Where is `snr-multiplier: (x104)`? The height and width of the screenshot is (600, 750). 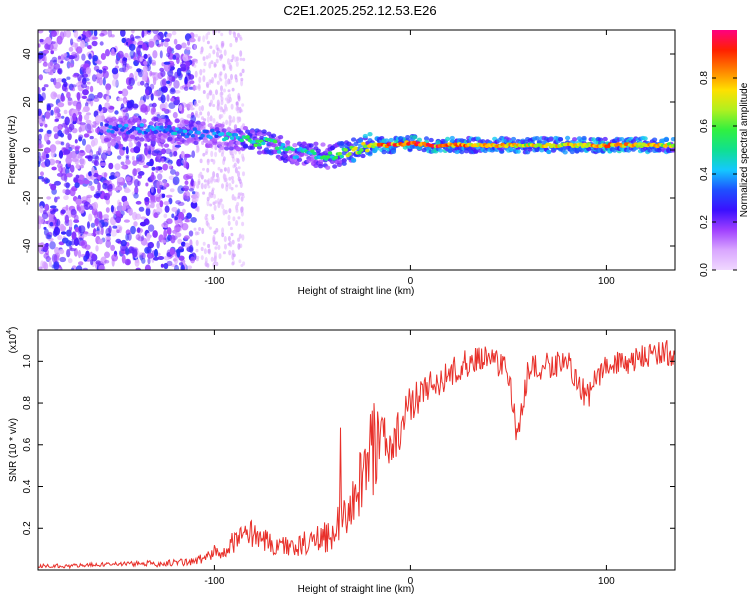
snr-multiplier: (x104) is located at coordinates (12, 340).